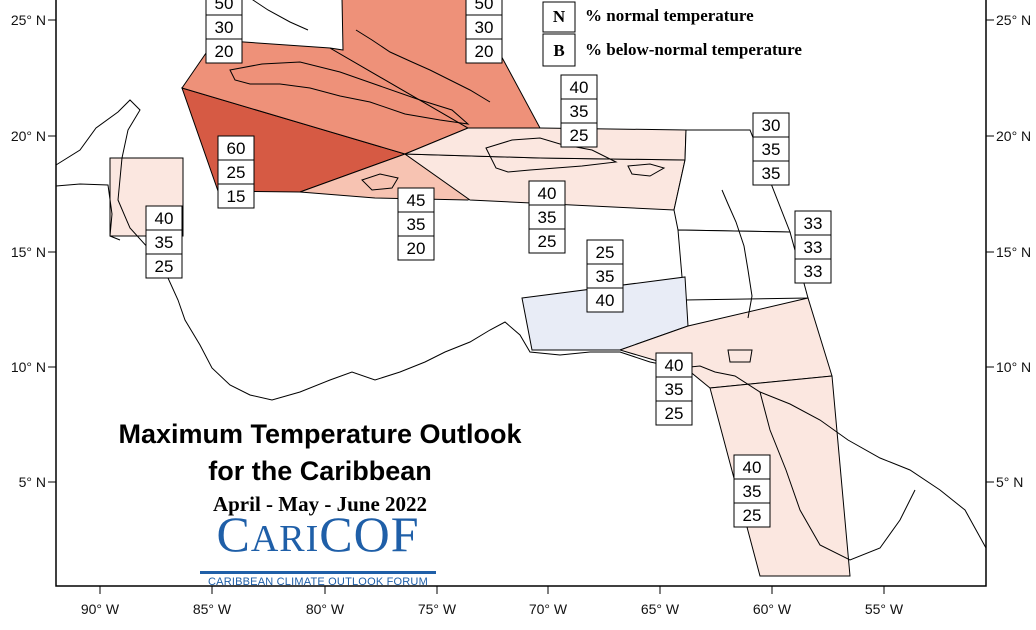 The width and height of the screenshot is (1036, 630). I want to click on prob-value-normal: 25, so click(236, 172).